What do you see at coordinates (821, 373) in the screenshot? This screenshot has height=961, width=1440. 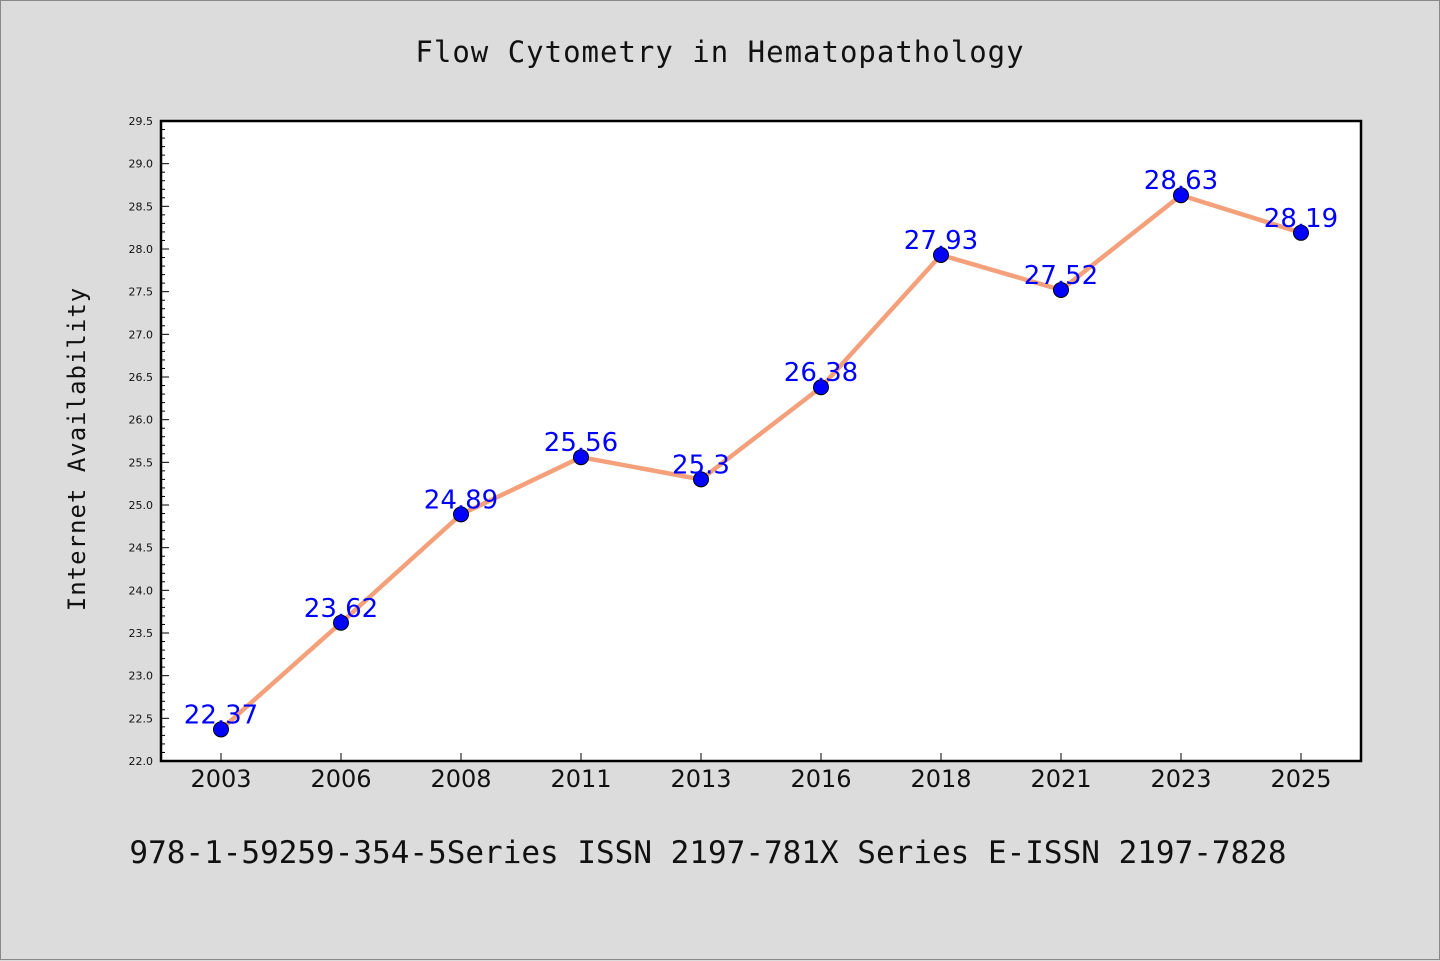 I see `data-label: 26.38` at bounding box center [821, 373].